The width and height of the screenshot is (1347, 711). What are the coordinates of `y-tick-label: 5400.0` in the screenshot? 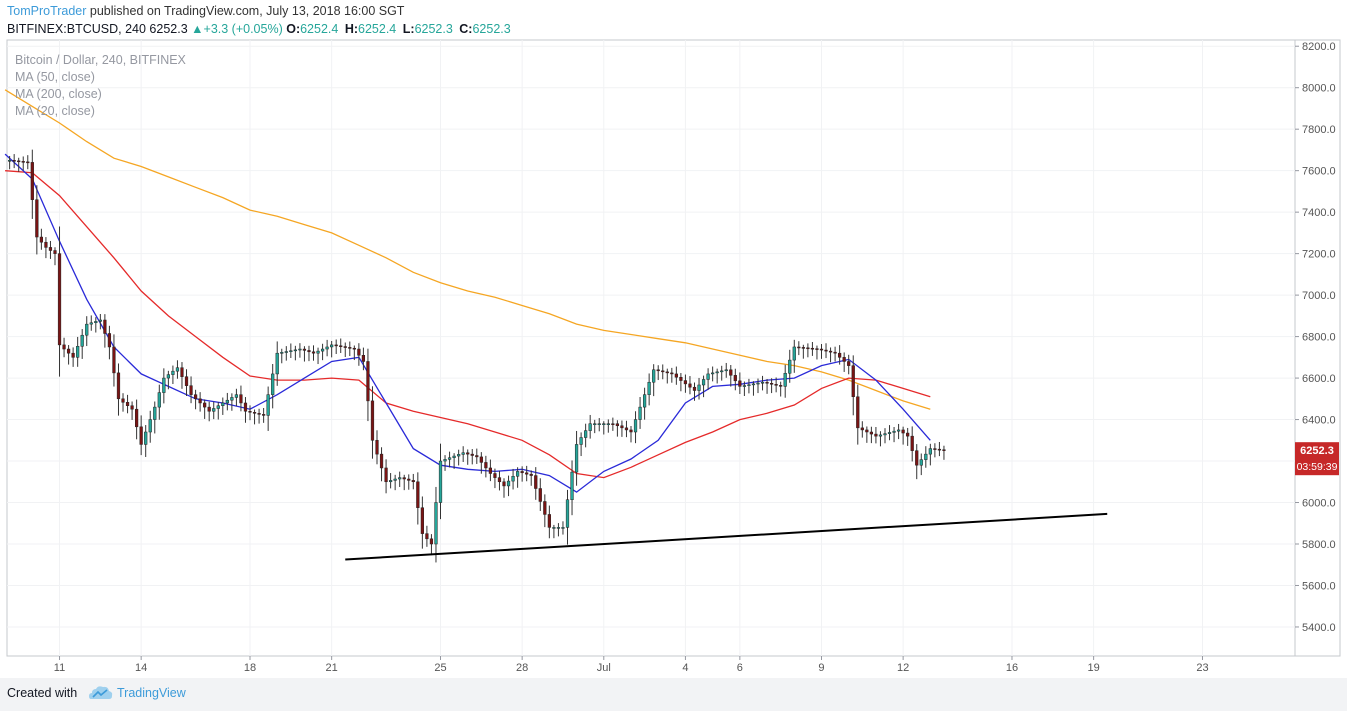 It's located at (1319, 628).